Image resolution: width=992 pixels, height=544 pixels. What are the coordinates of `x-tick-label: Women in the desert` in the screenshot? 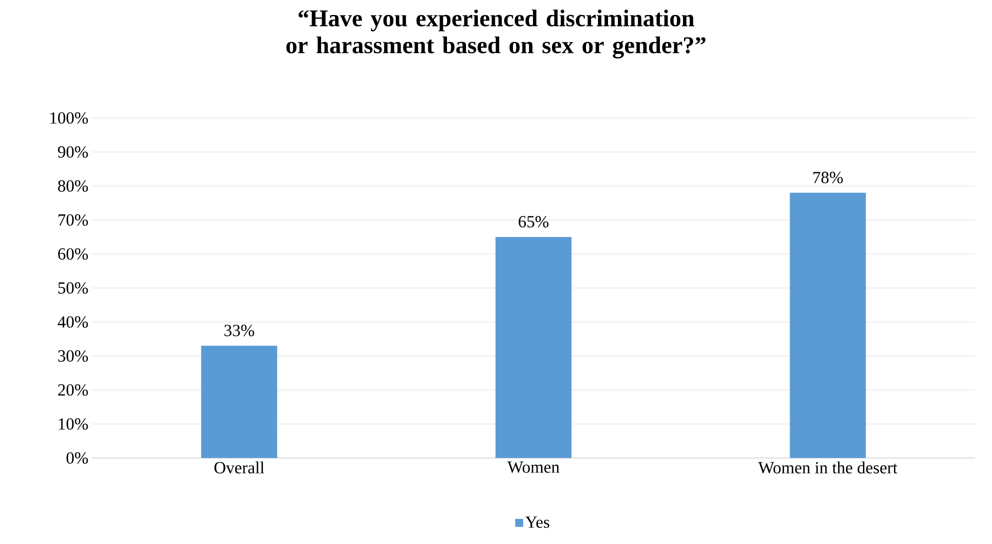 It's located at (828, 468).